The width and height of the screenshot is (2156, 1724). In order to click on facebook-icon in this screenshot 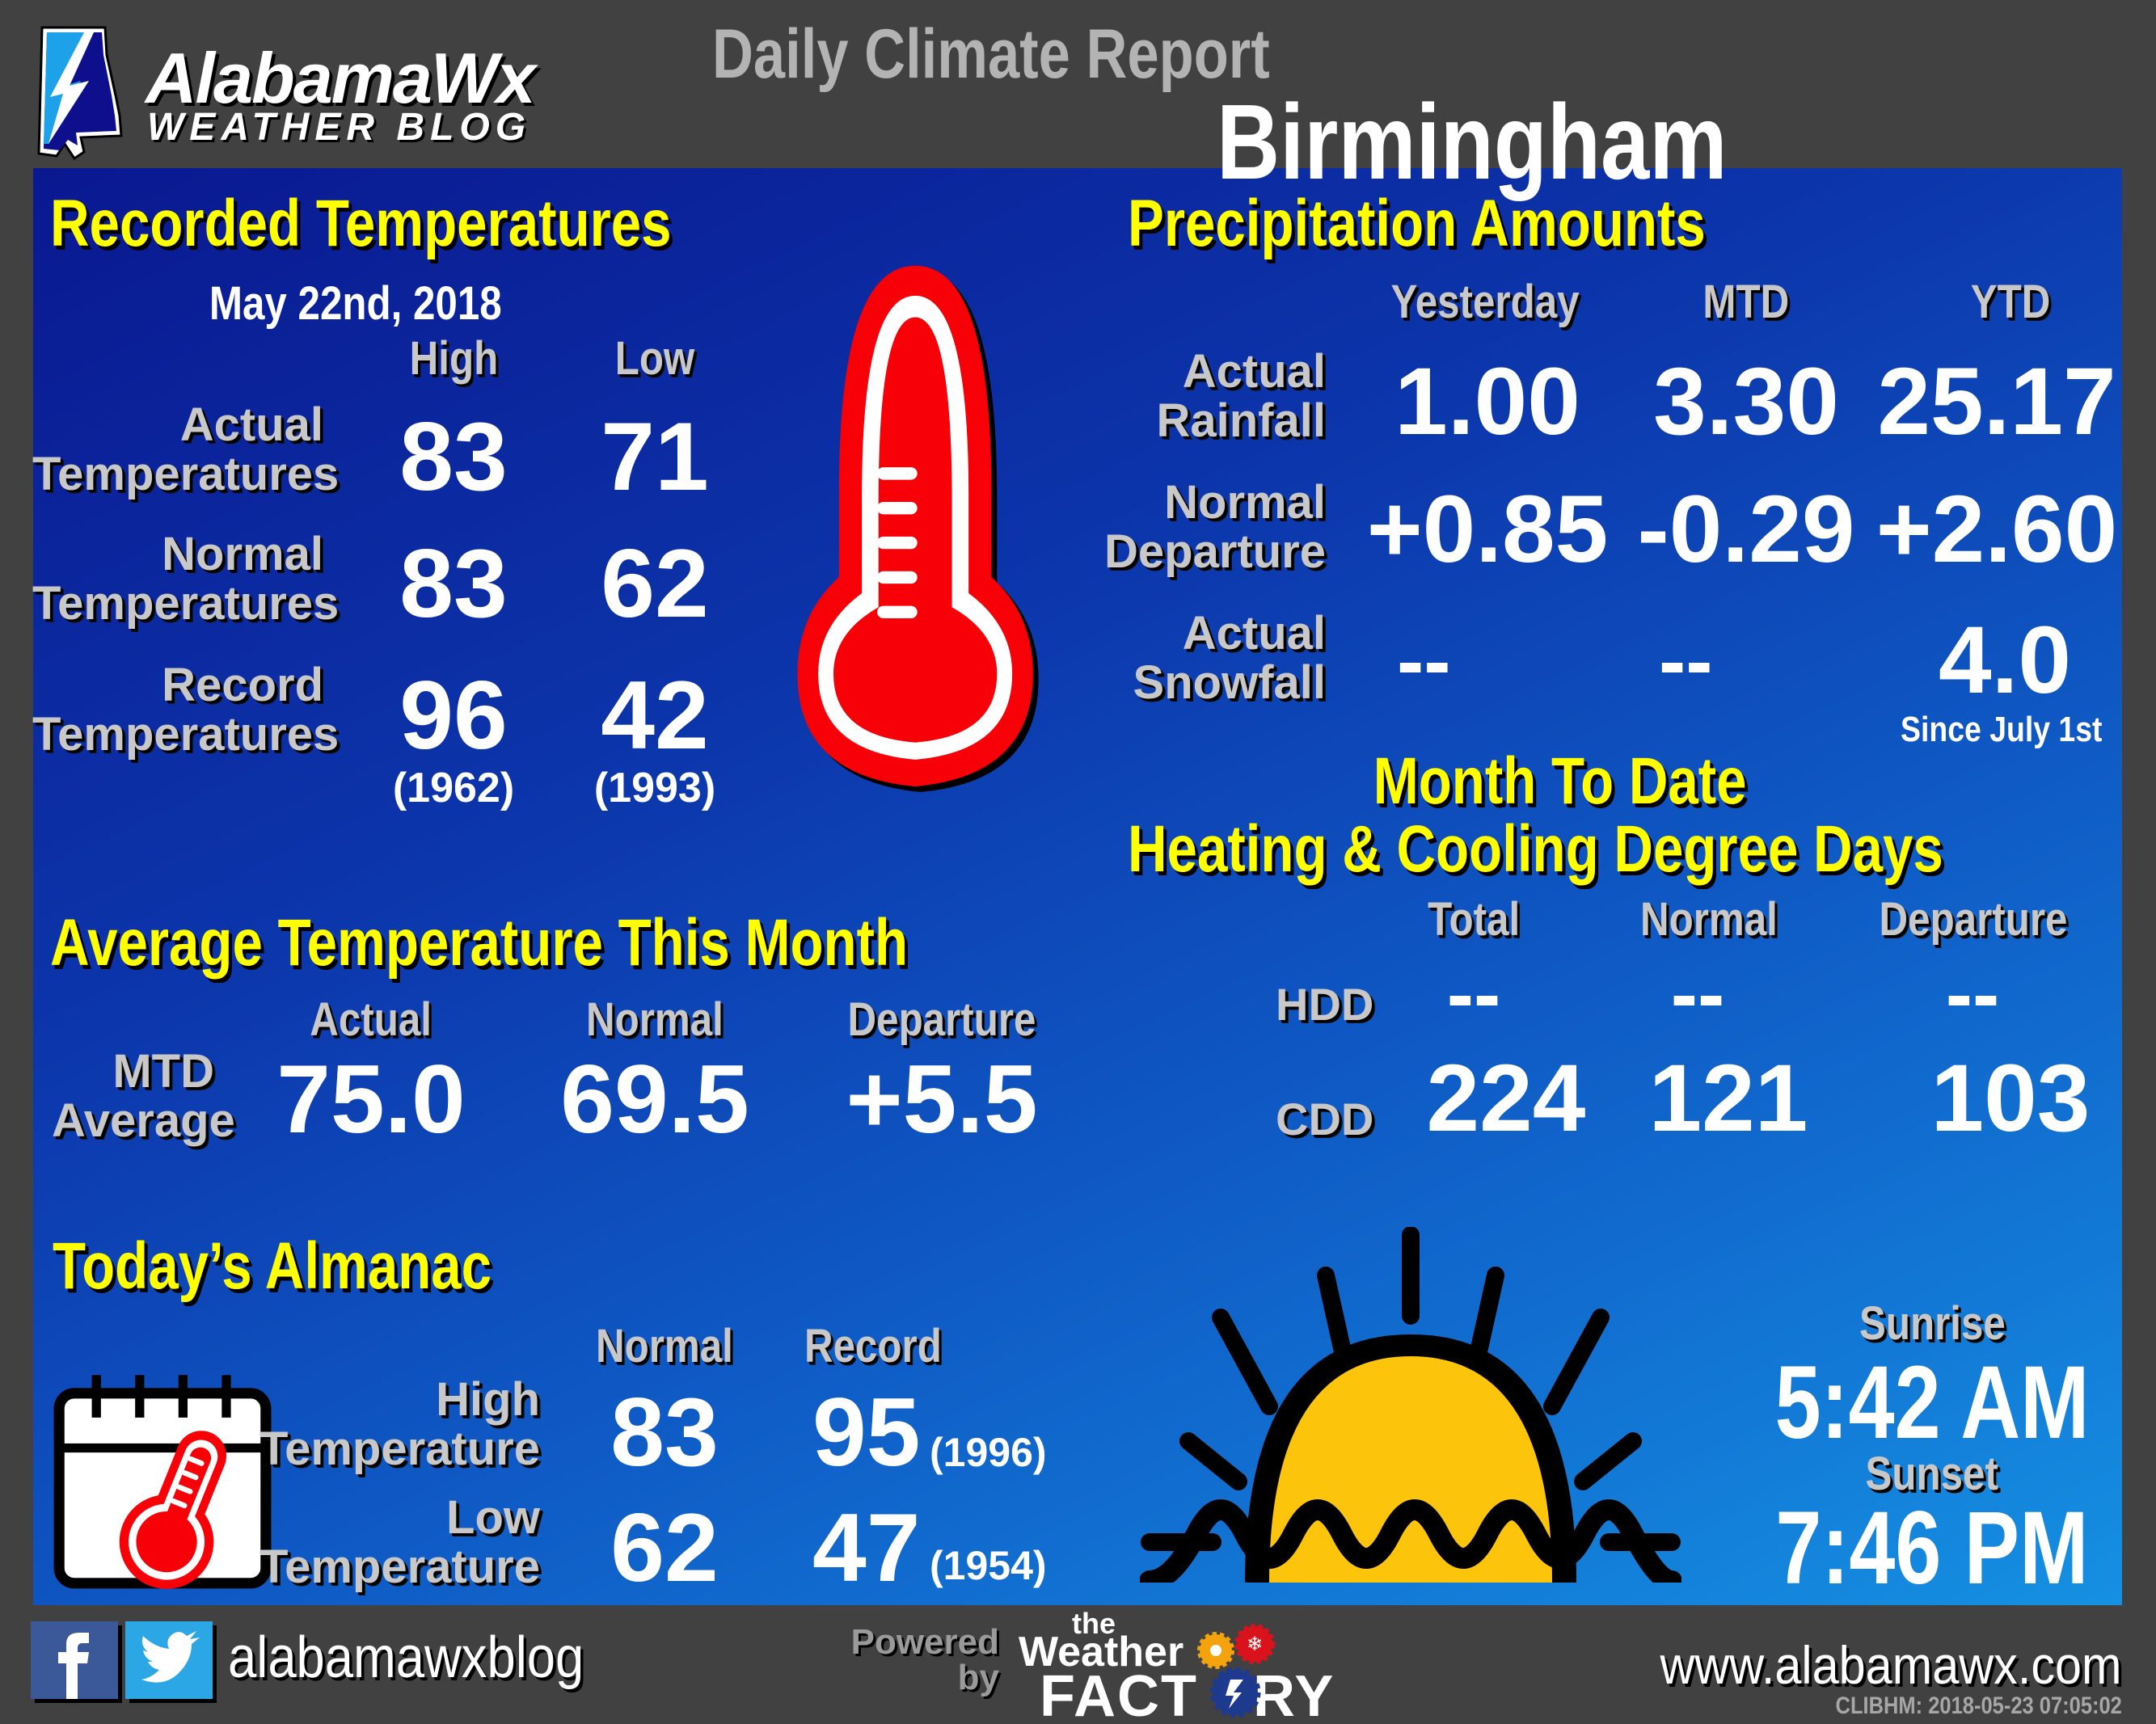, I will do `click(73, 1666)`.